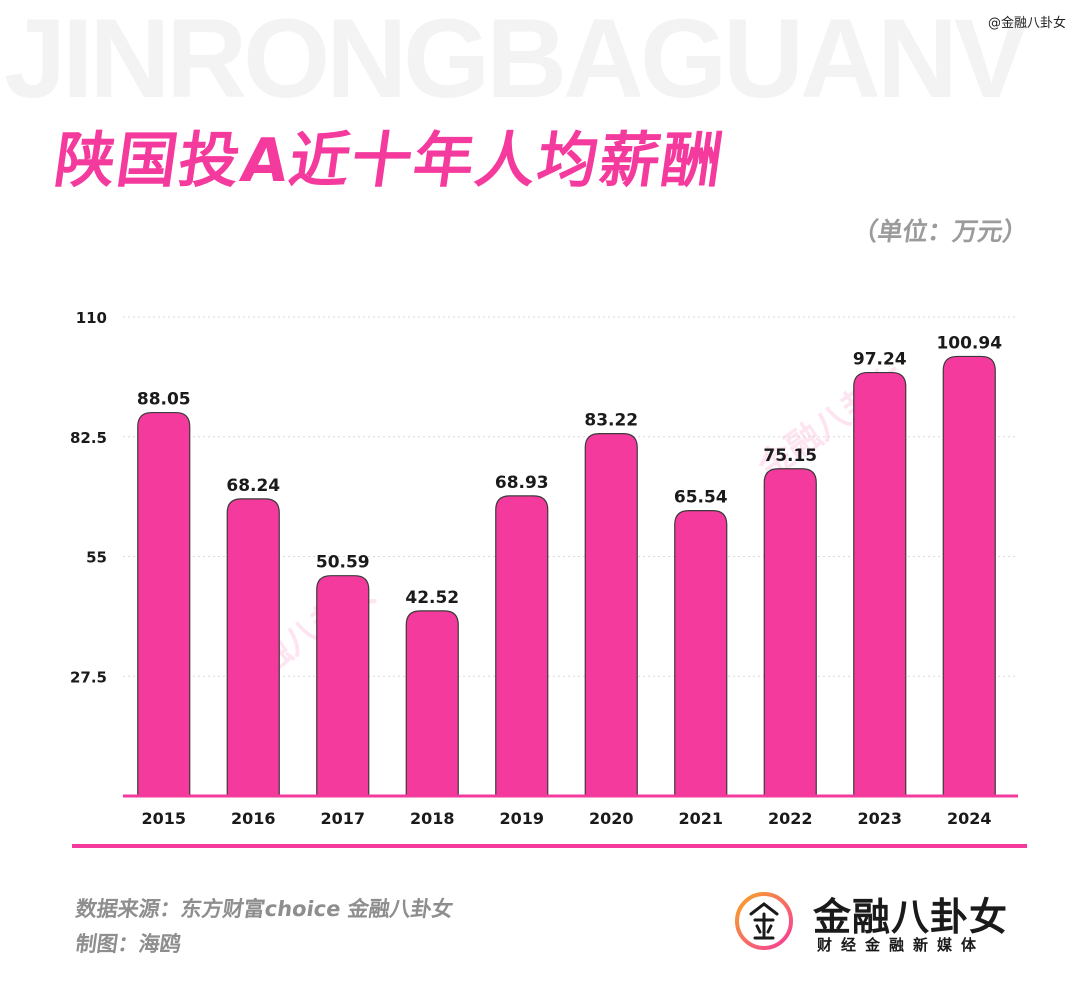  What do you see at coordinates (700, 818) in the screenshot?
I see `x-tick-label: 2021` at bounding box center [700, 818].